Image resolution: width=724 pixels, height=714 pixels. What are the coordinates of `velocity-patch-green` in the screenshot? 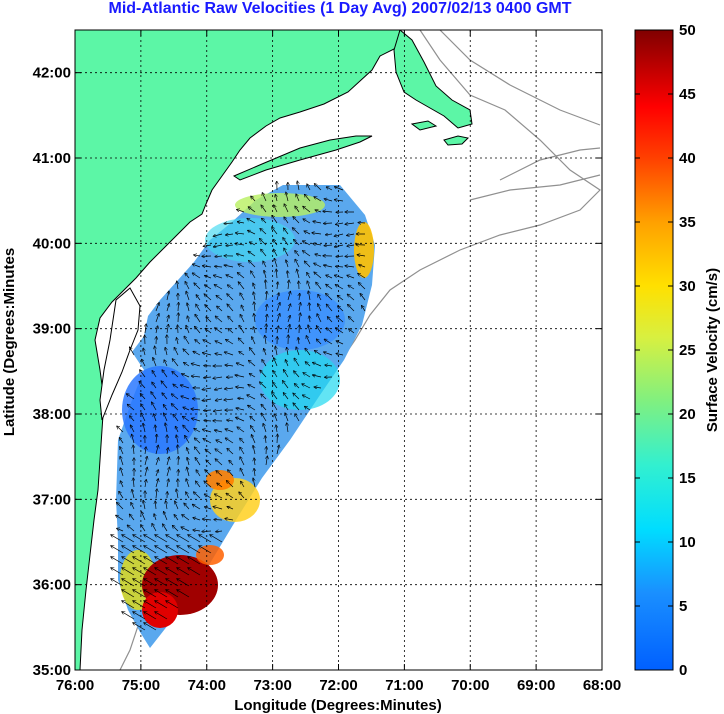 It's located at (280, 205).